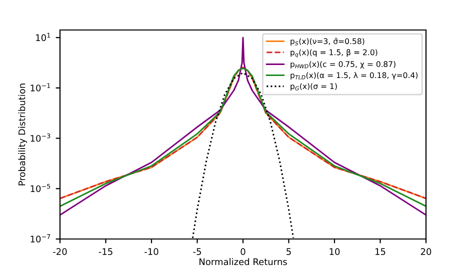 The height and width of the screenshot is (269, 474). Describe the element at coordinates (243, 252) in the screenshot. I see `x-tick-label: 0` at that location.